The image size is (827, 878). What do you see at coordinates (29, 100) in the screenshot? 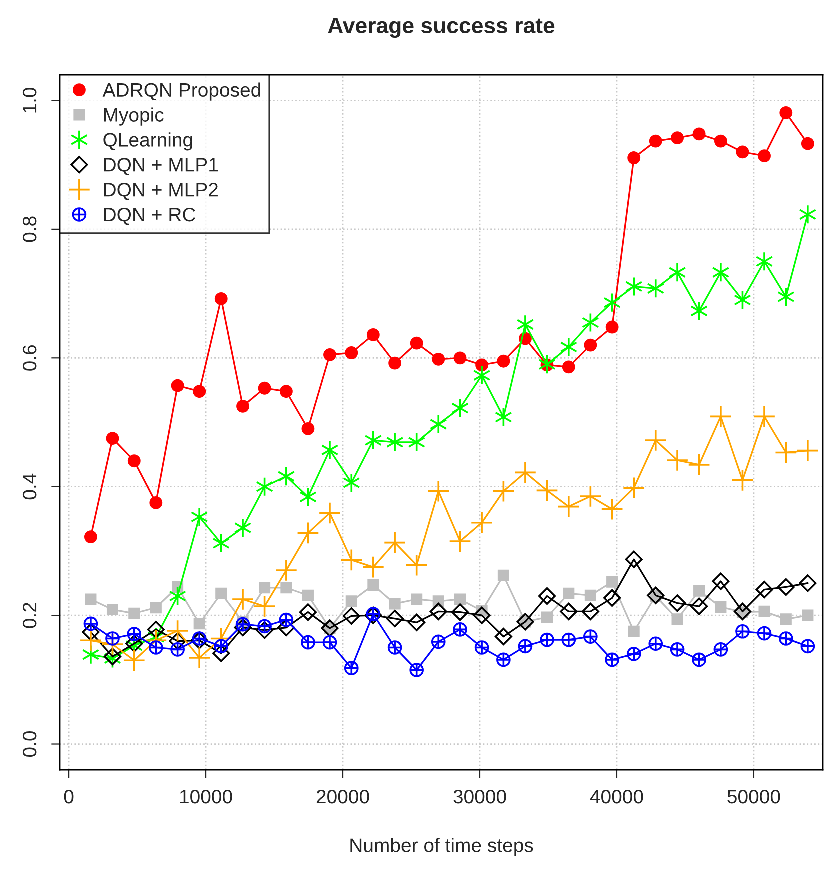
I see `y-tick-label: 1.0` at bounding box center [29, 100].